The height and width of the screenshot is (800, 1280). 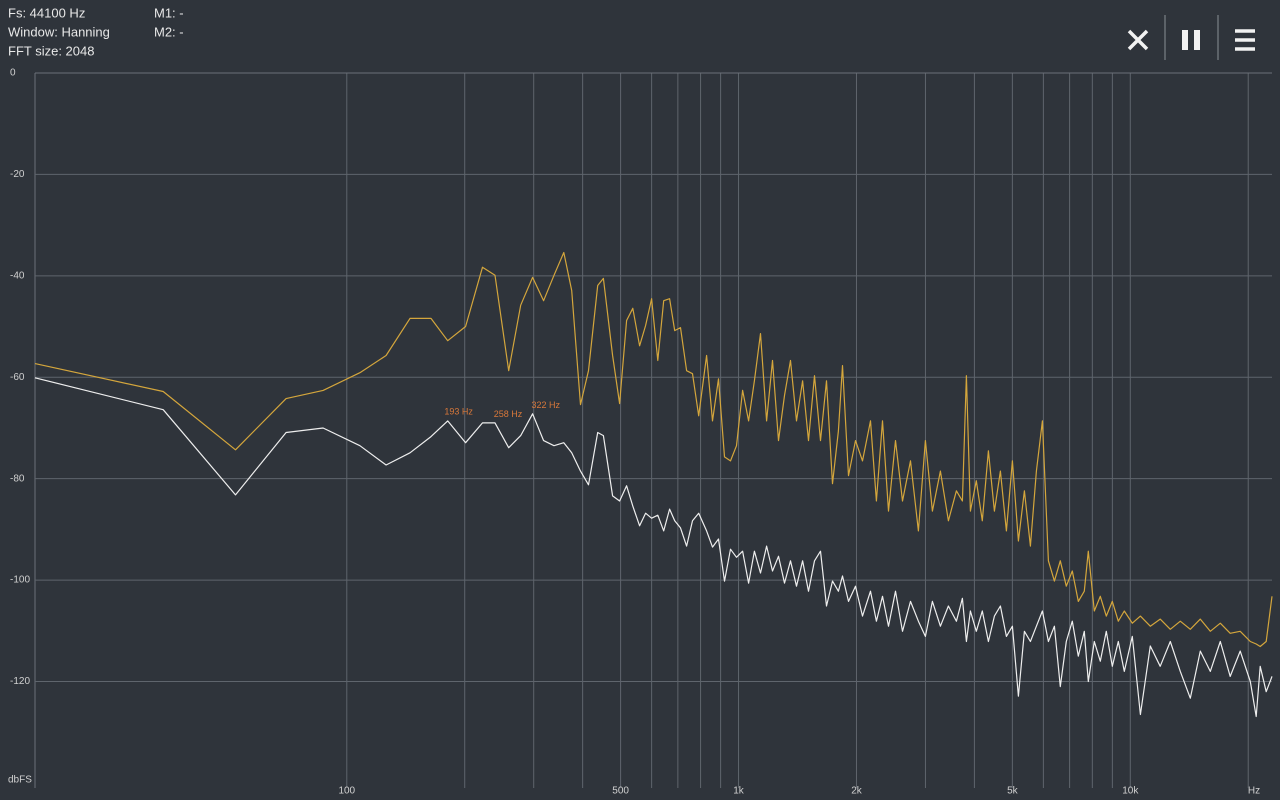 I want to click on toolbar, so click(x=1191, y=38).